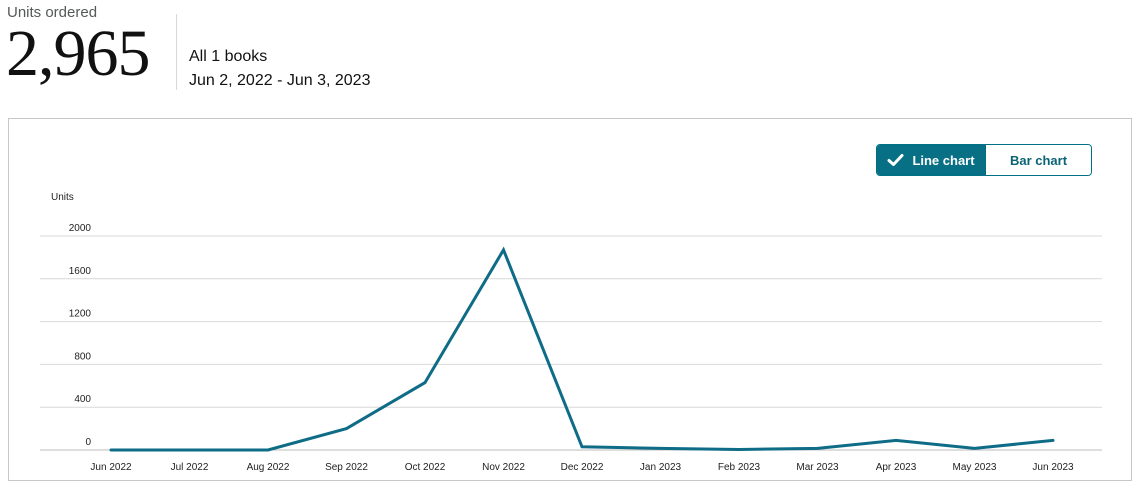 The image size is (1142, 489). I want to click on line-chart-label: Line chart, so click(943, 160).